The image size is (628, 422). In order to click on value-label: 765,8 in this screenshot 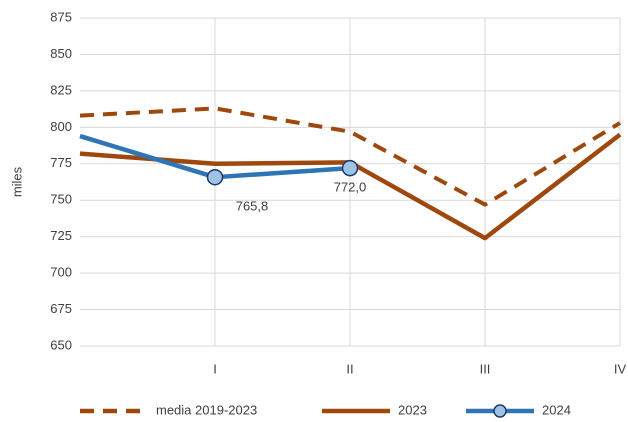, I will do `click(252, 206)`.